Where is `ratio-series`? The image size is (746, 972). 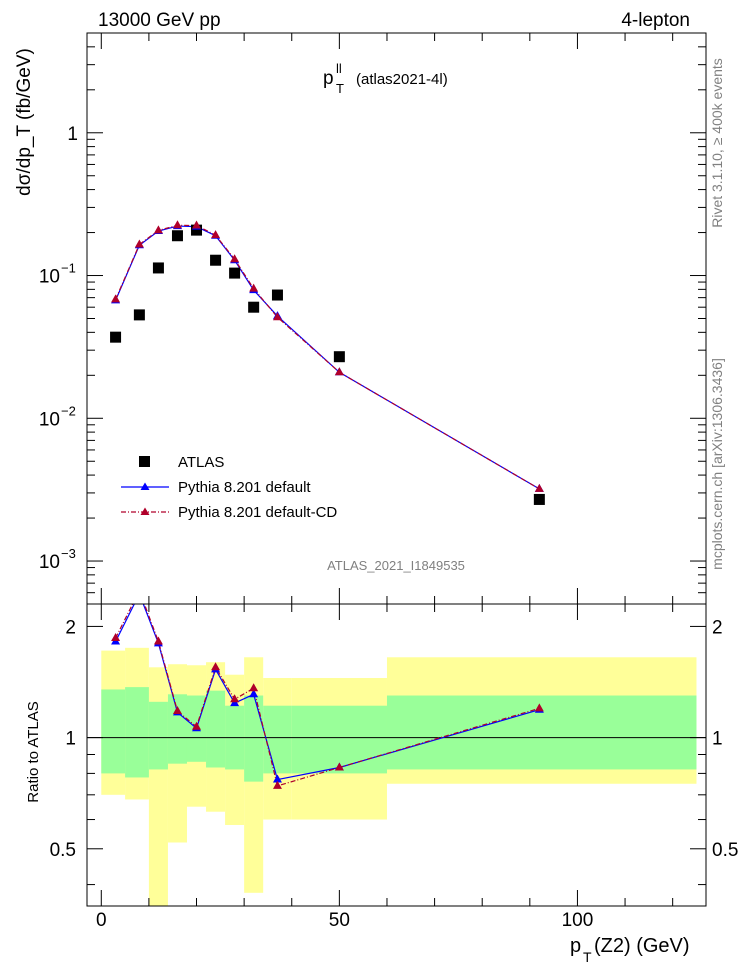 ratio-series is located at coordinates (327, 687).